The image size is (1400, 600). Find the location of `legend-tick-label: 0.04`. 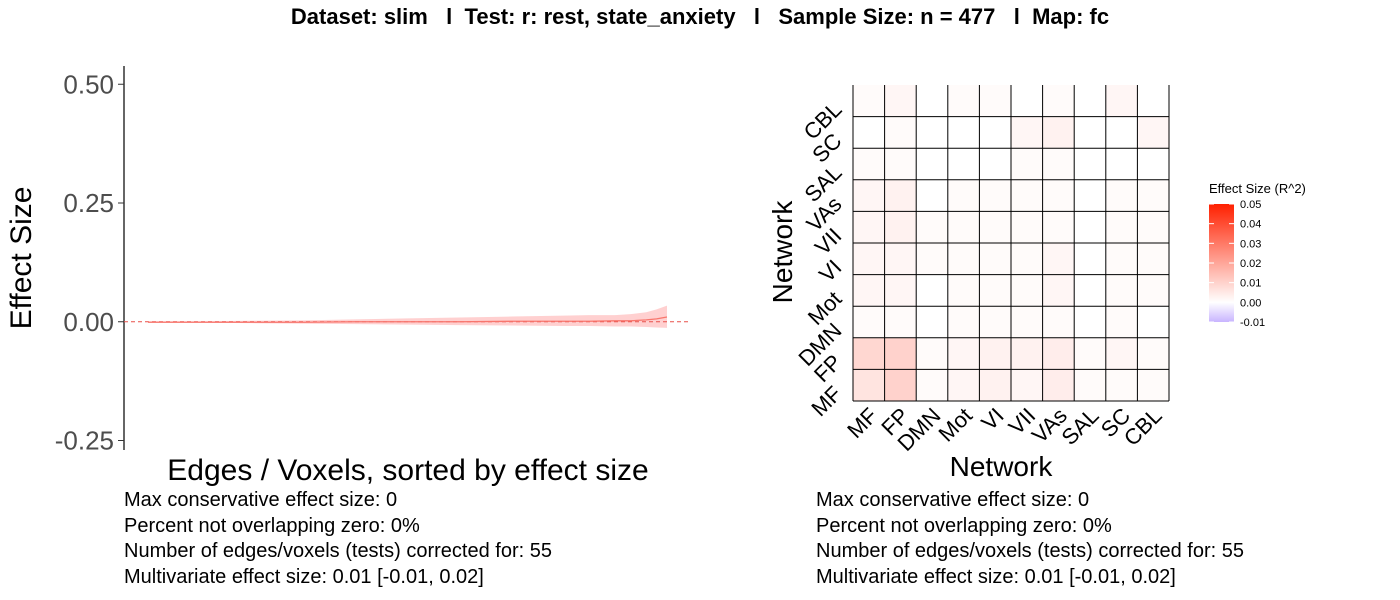

legend-tick-label: 0.04 is located at coordinates (1250, 225).